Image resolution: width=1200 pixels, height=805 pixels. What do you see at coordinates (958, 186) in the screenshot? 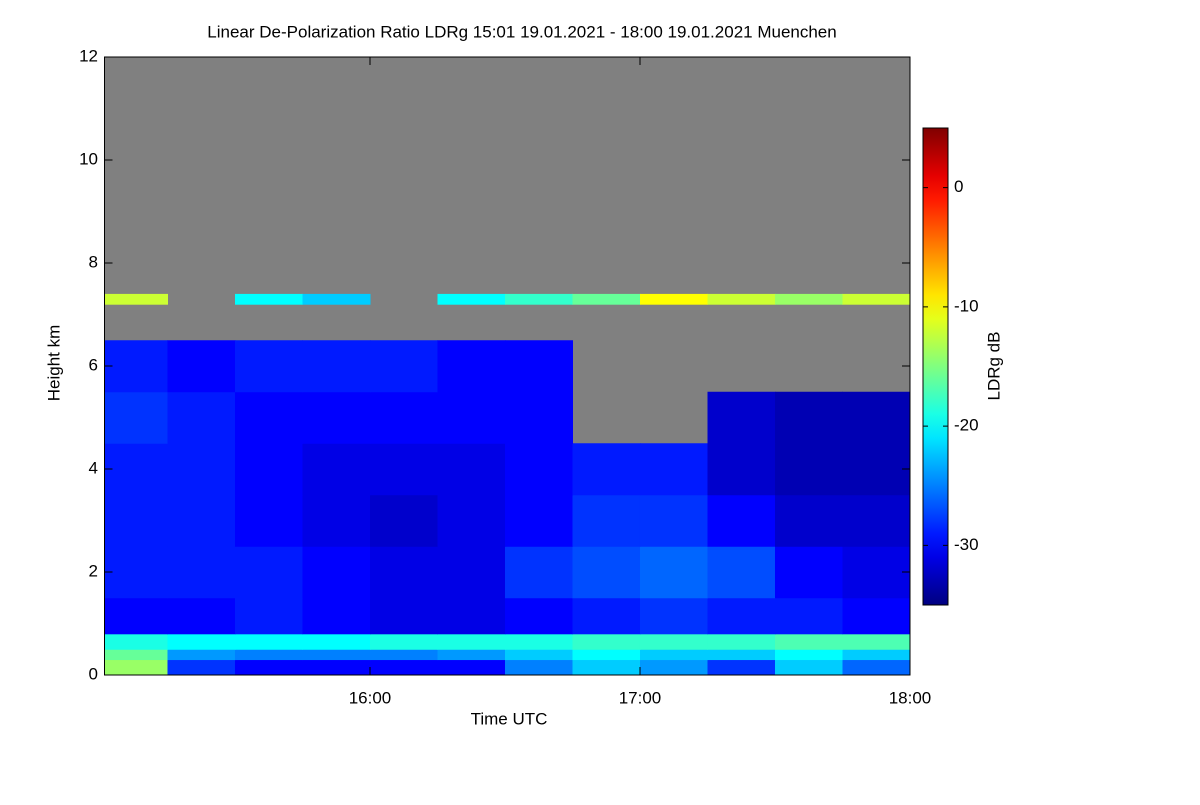
I see `colorbar-tick-label: 0` at bounding box center [958, 186].